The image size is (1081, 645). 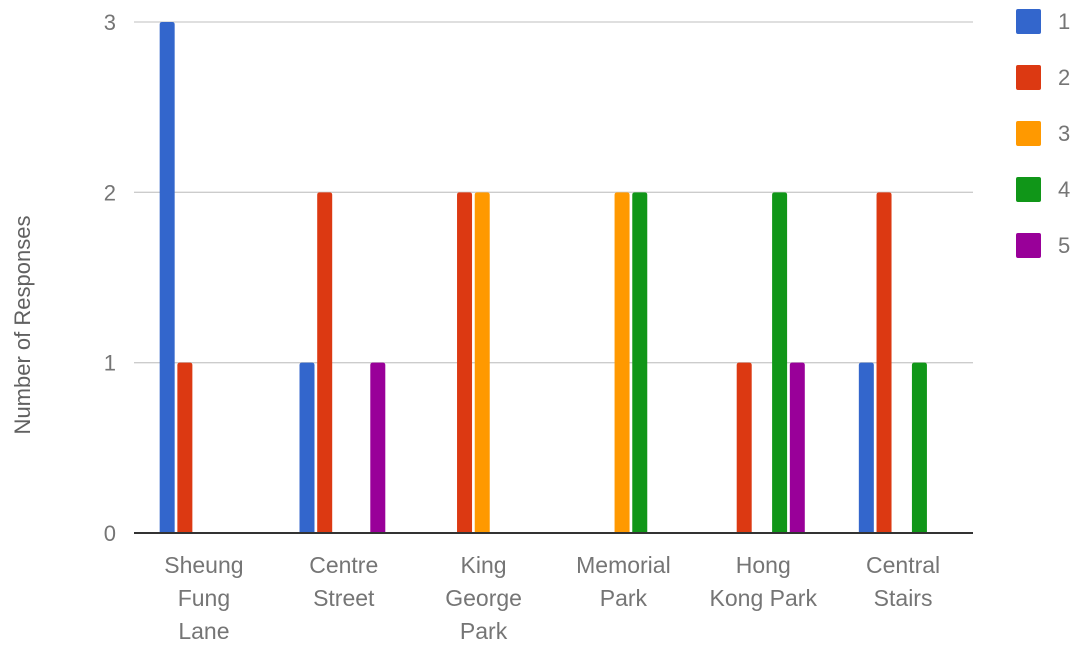 What do you see at coordinates (22, 325) in the screenshot?
I see `y-axis-title: Number of Responses` at bounding box center [22, 325].